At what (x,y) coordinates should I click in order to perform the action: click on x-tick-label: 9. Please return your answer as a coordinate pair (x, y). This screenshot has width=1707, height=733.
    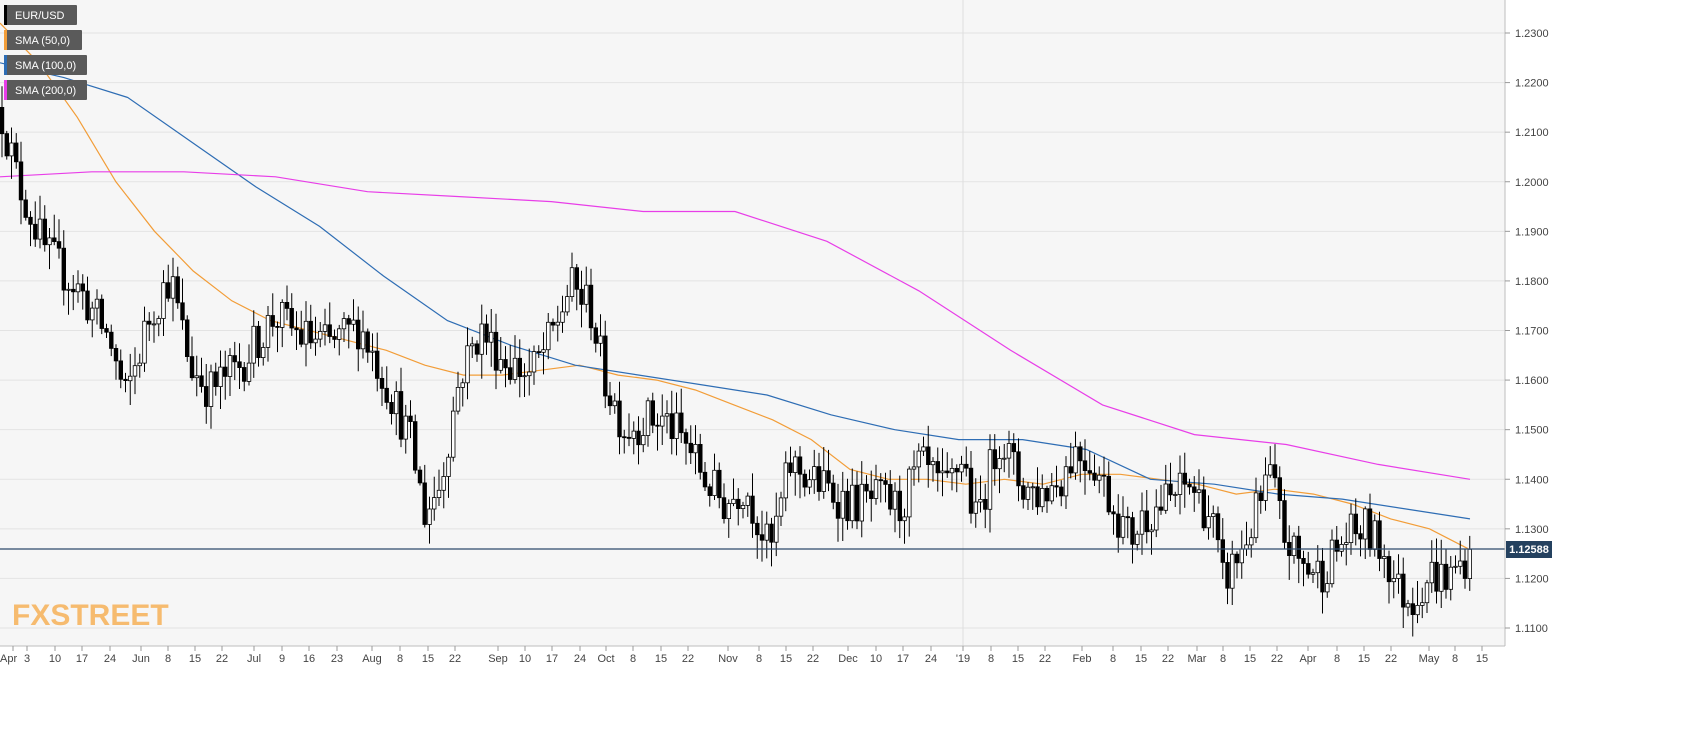
    Looking at the image, I should click on (282, 659).